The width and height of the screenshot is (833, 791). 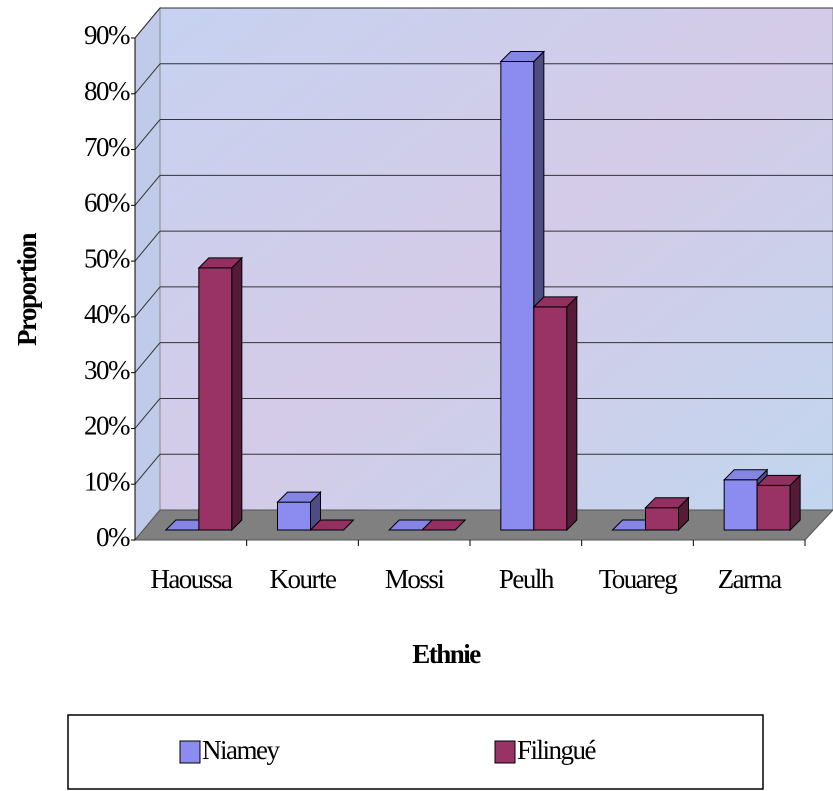 I want to click on x-tick-label: Peulh, so click(x=527, y=579).